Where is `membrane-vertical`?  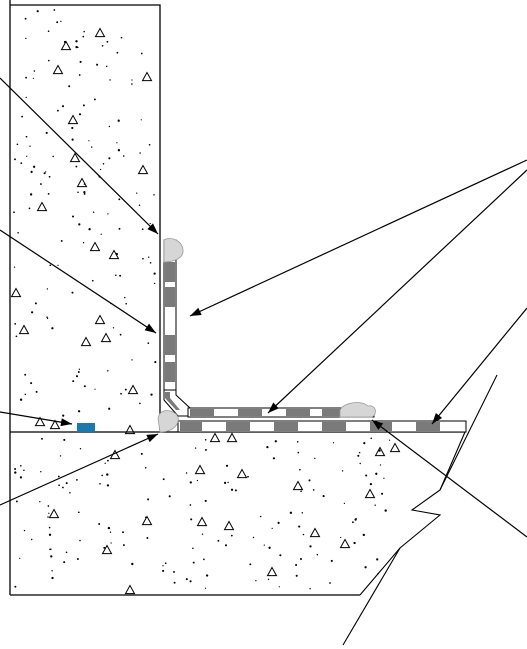 membrane-vertical is located at coordinates (170, 315).